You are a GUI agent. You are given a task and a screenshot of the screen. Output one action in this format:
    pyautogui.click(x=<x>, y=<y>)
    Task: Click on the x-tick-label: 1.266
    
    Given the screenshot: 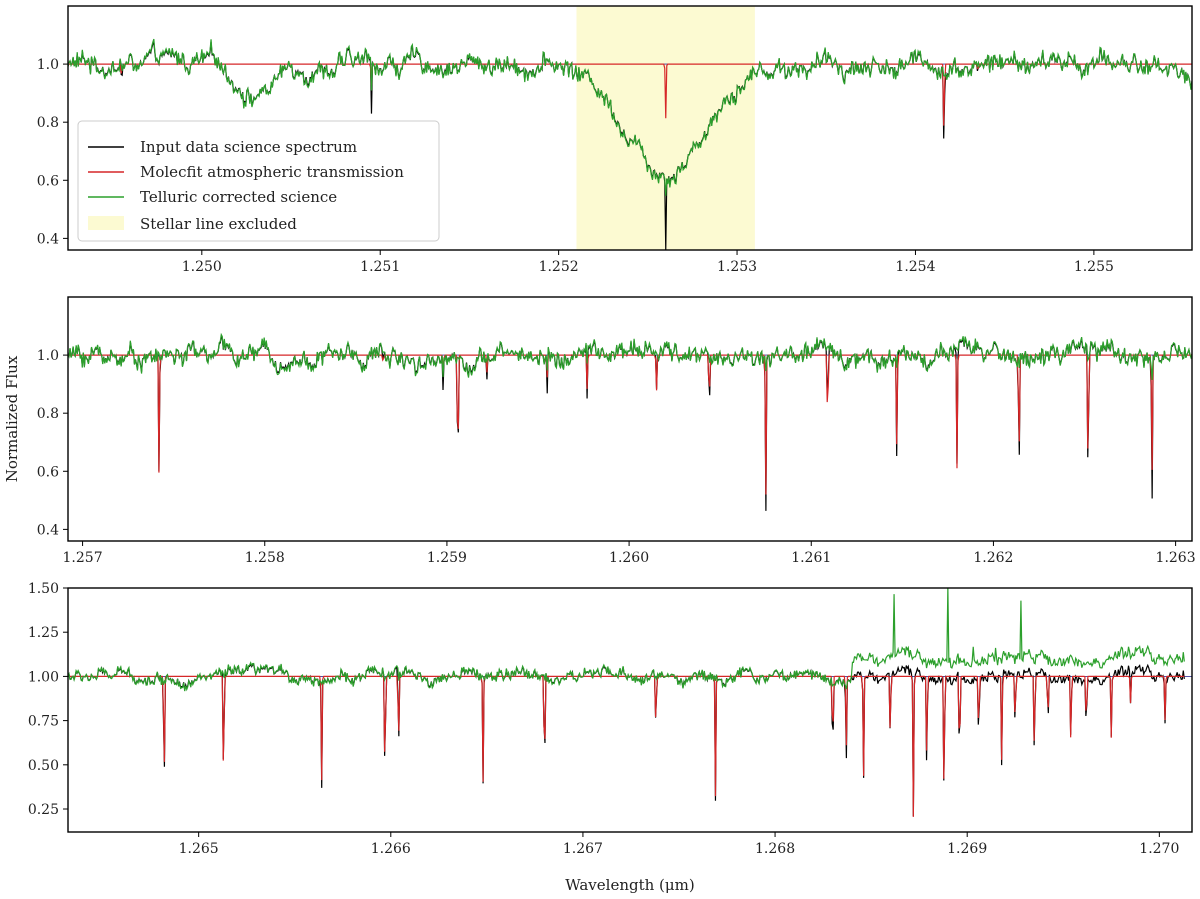 What is the action you would take?
    pyautogui.click(x=391, y=849)
    